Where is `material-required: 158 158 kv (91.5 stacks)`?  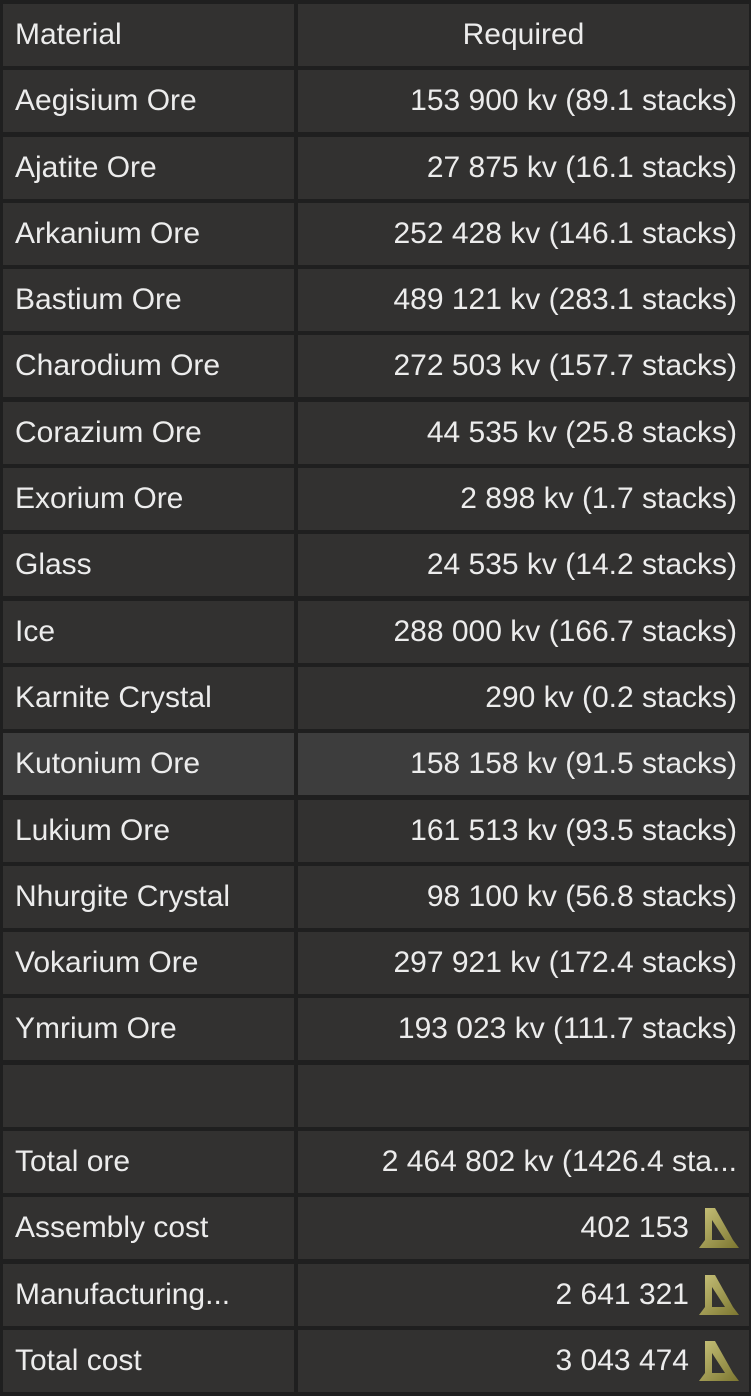 material-required: 158 158 kv (91.5 stacks) is located at coordinates (523, 764).